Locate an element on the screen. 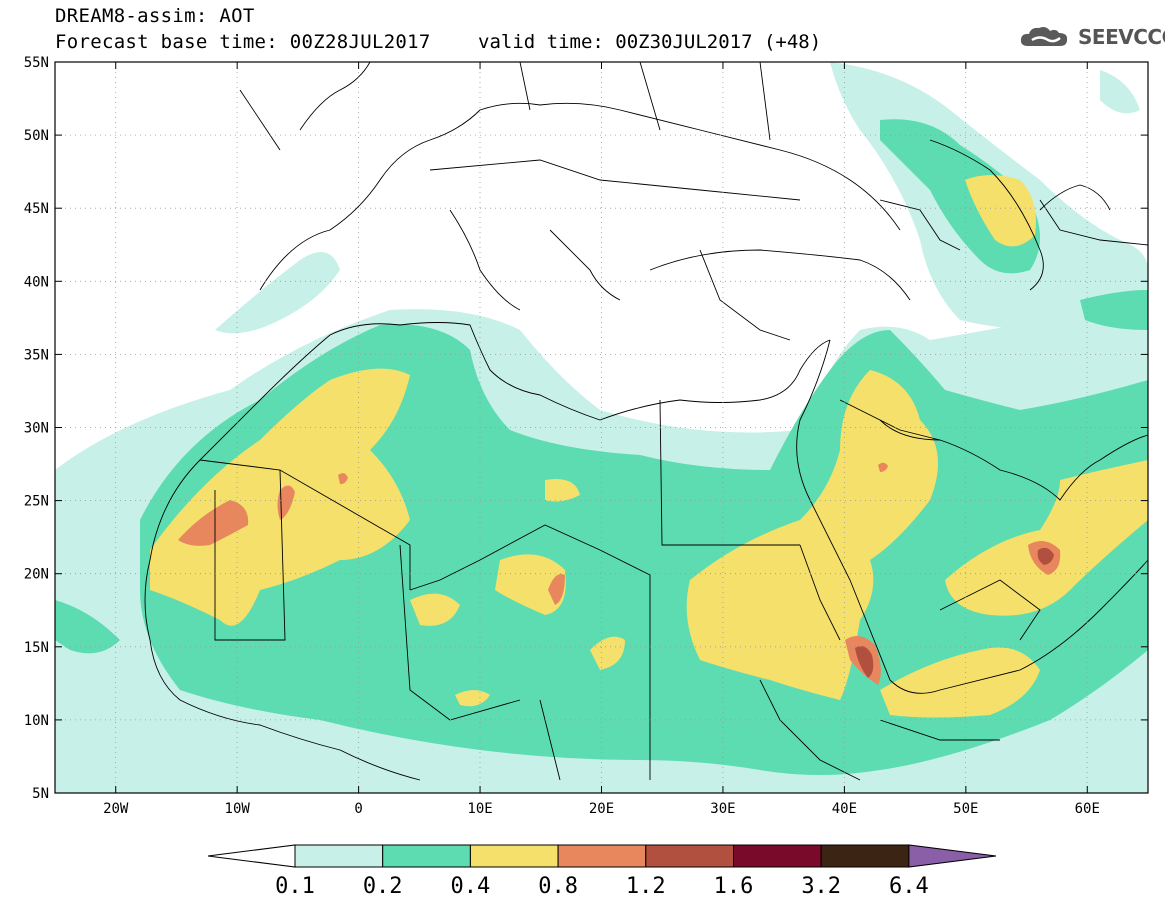  colorbar-level-label: 0.4 is located at coordinates (471, 886).